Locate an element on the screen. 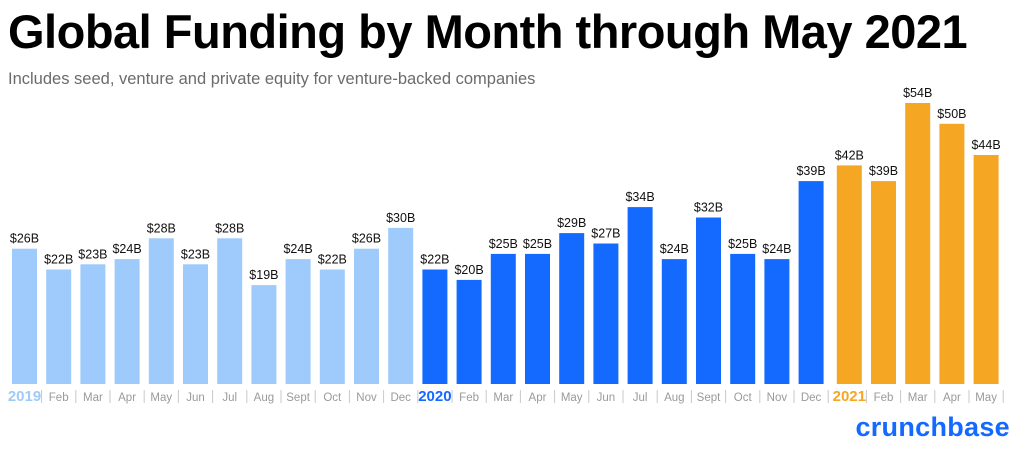 The height and width of the screenshot is (449, 1024). bar-2019-mar is located at coordinates (93, 324).